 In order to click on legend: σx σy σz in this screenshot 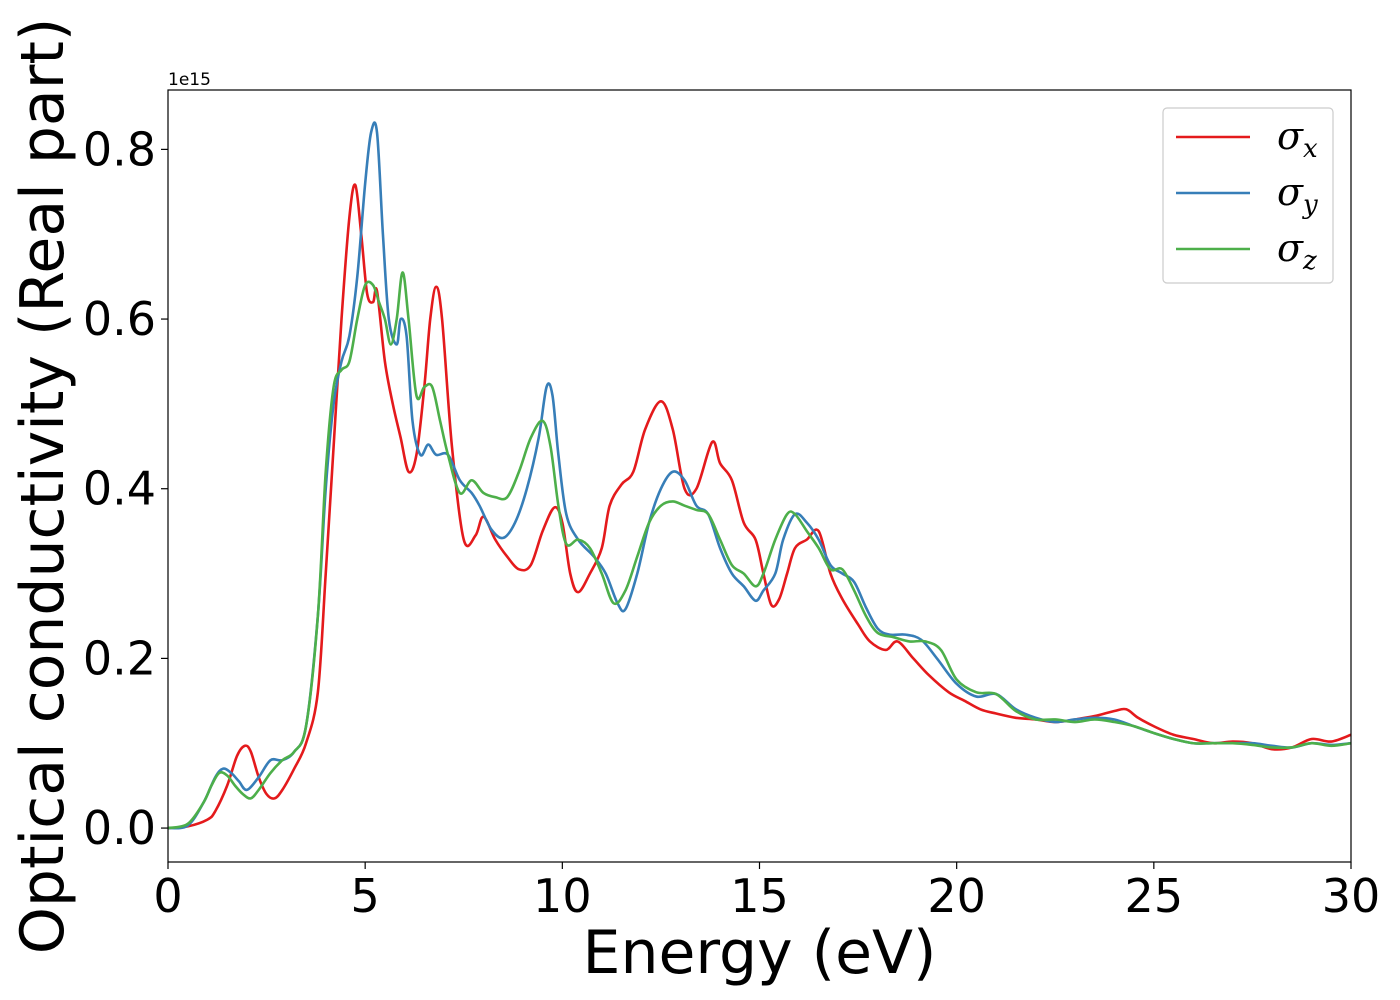, I will do `click(1248, 195)`.